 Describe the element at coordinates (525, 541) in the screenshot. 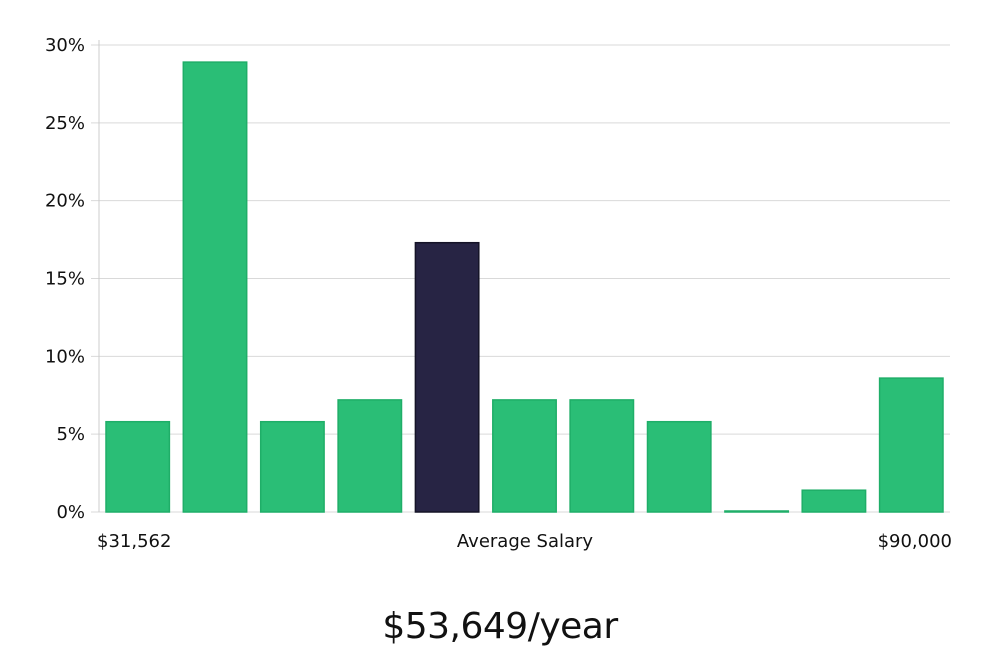

I see `x-label-average: Average Salary` at that location.